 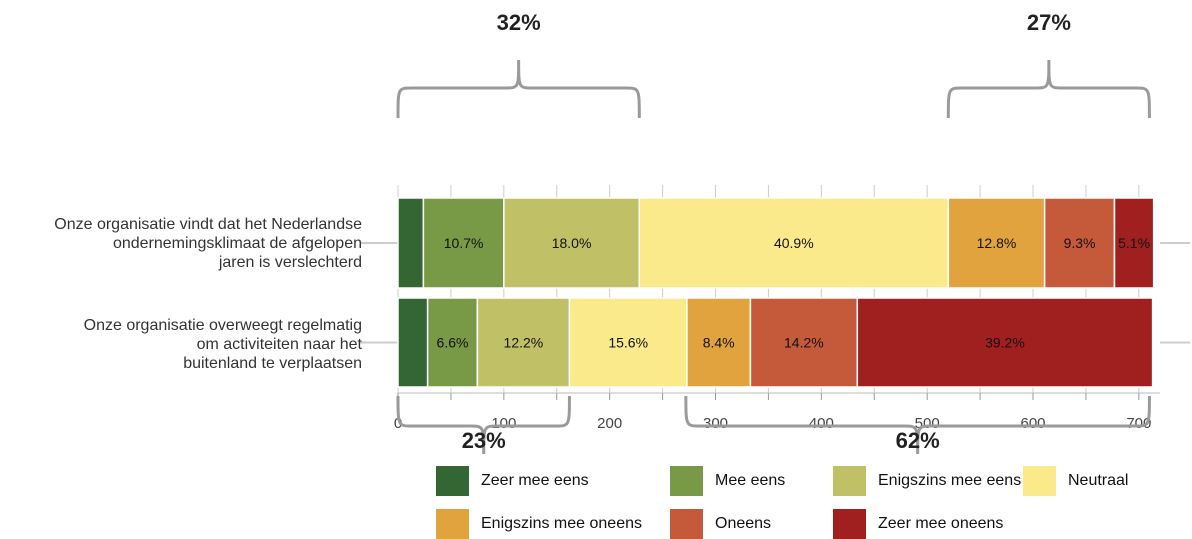 What do you see at coordinates (1048, 22) in the screenshot?
I see `bracket-percentage: 27%` at bounding box center [1048, 22].